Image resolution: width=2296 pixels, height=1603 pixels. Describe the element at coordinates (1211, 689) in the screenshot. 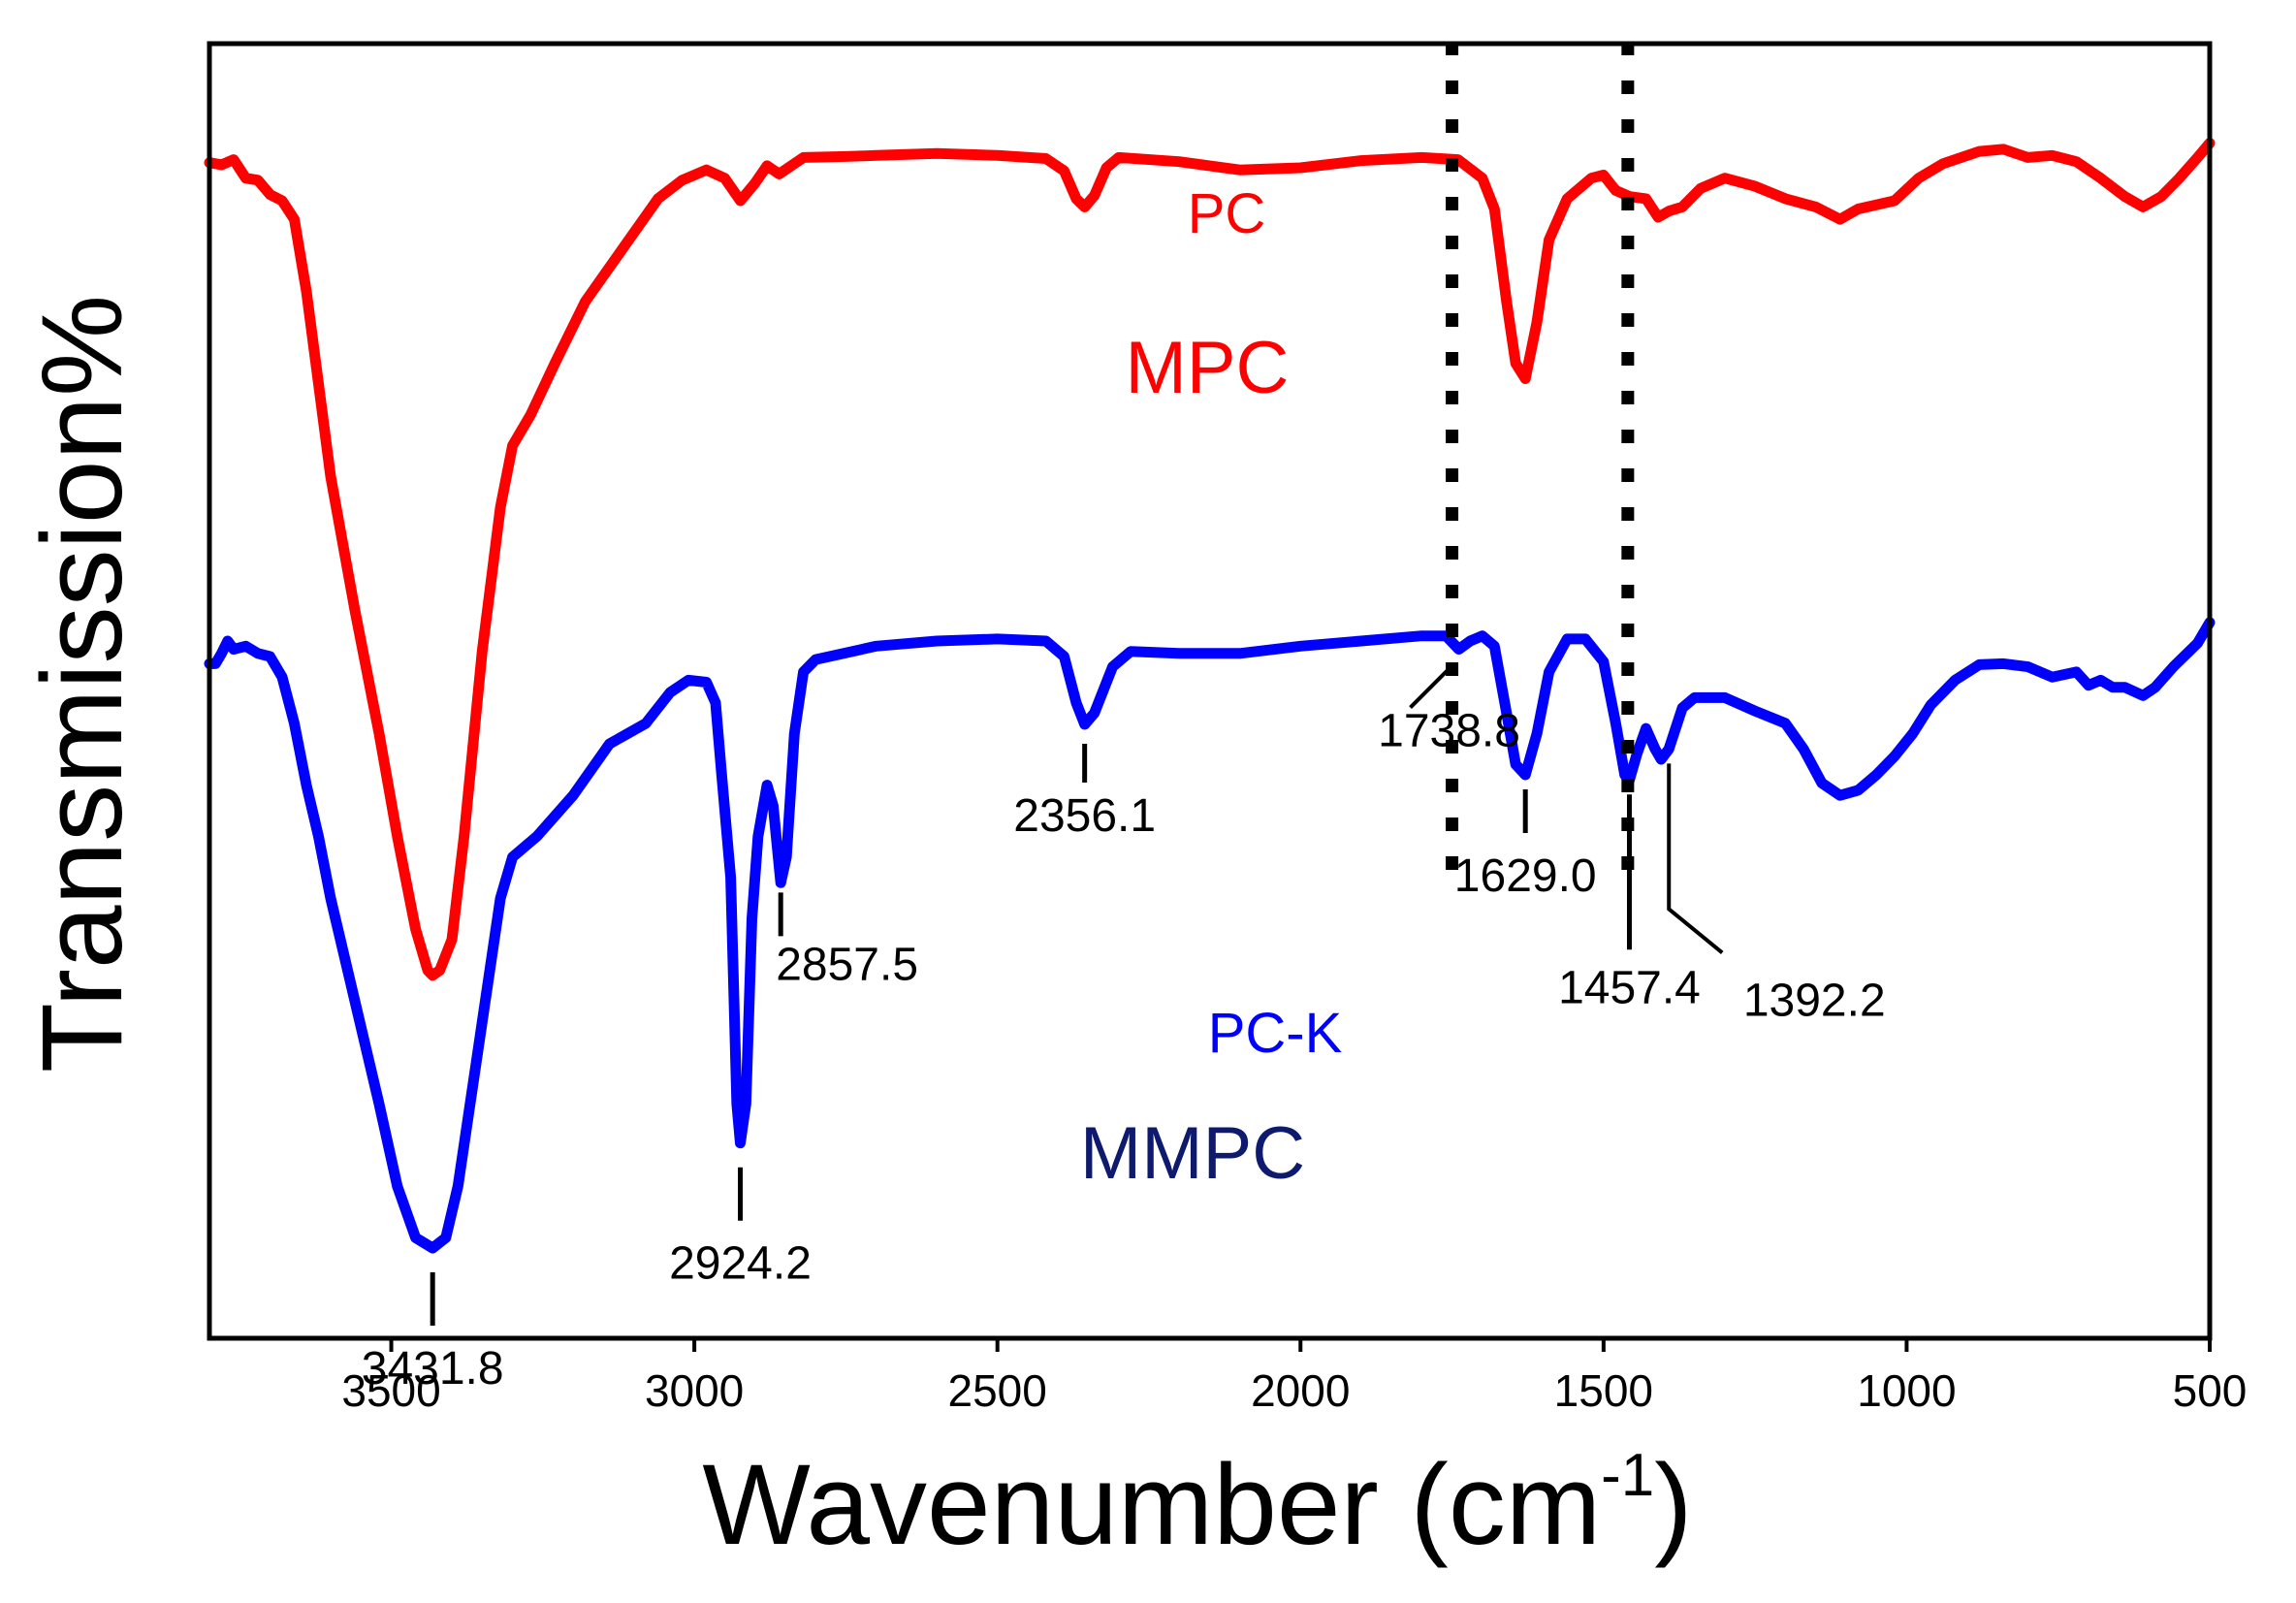

I see `legend: PC MPC PC-K MMPC` at that location.